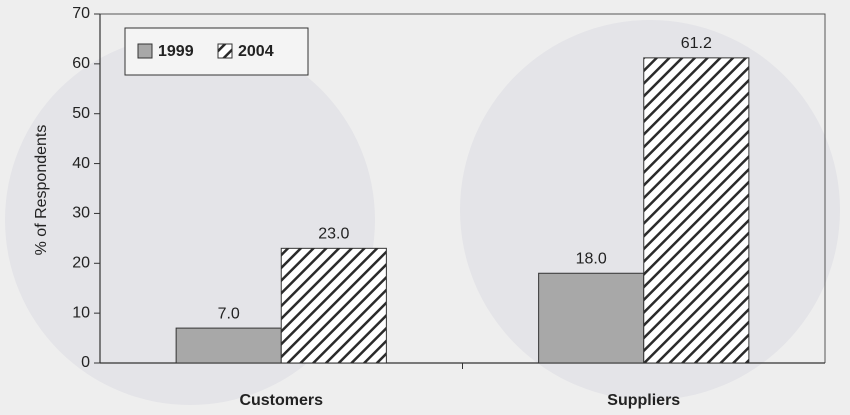  I want to click on y-tick-label: 30, so click(81, 213).